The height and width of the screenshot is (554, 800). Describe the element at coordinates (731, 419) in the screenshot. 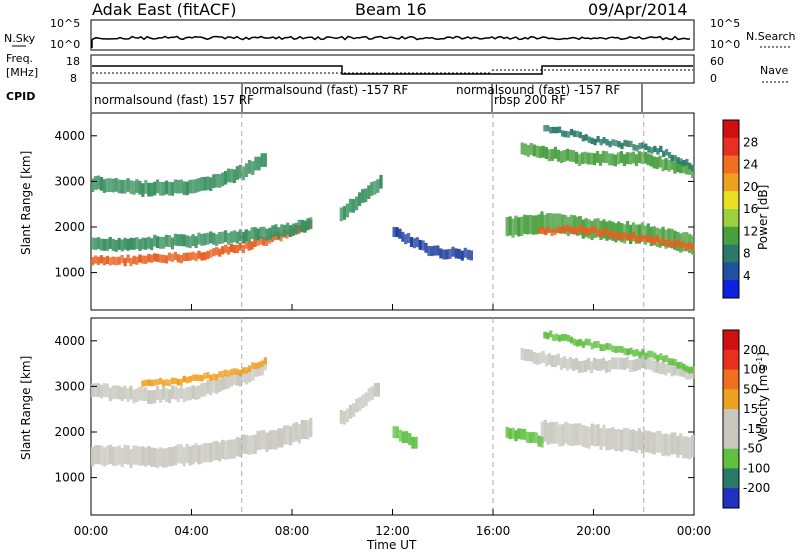

I see `vel-cbar-frame` at that location.